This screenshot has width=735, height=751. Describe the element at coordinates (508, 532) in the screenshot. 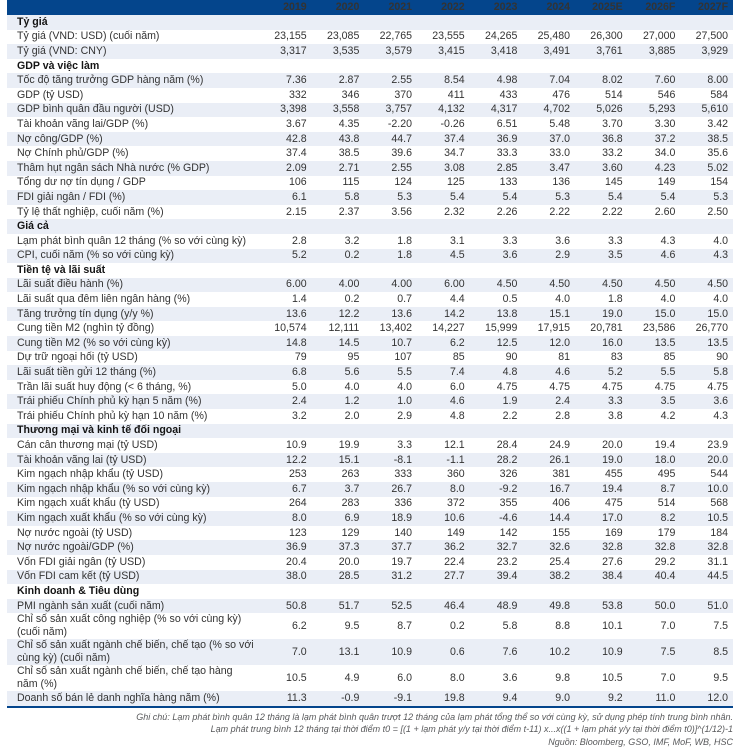

I see `cell-value: 142` at that location.